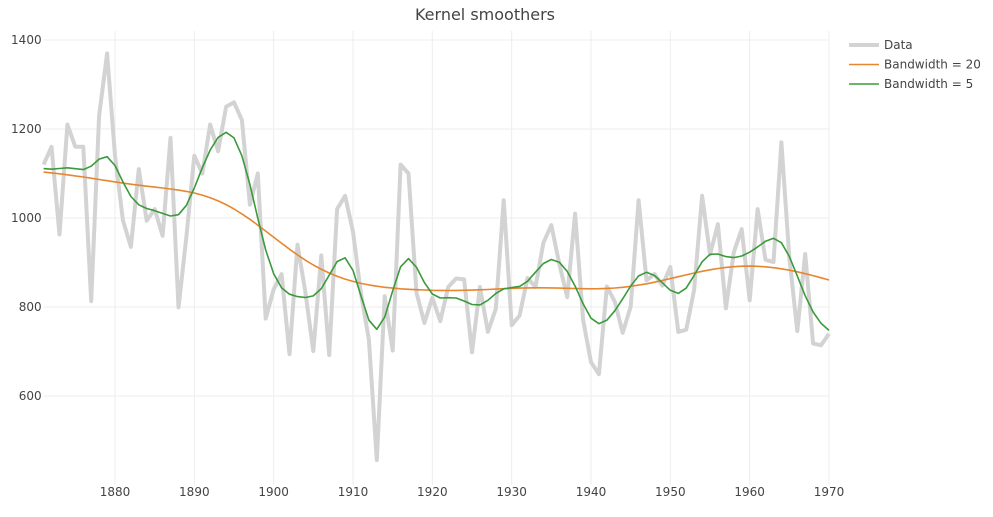 The image size is (993, 517). I want to click on x-tick-label: 1900, so click(273, 492).